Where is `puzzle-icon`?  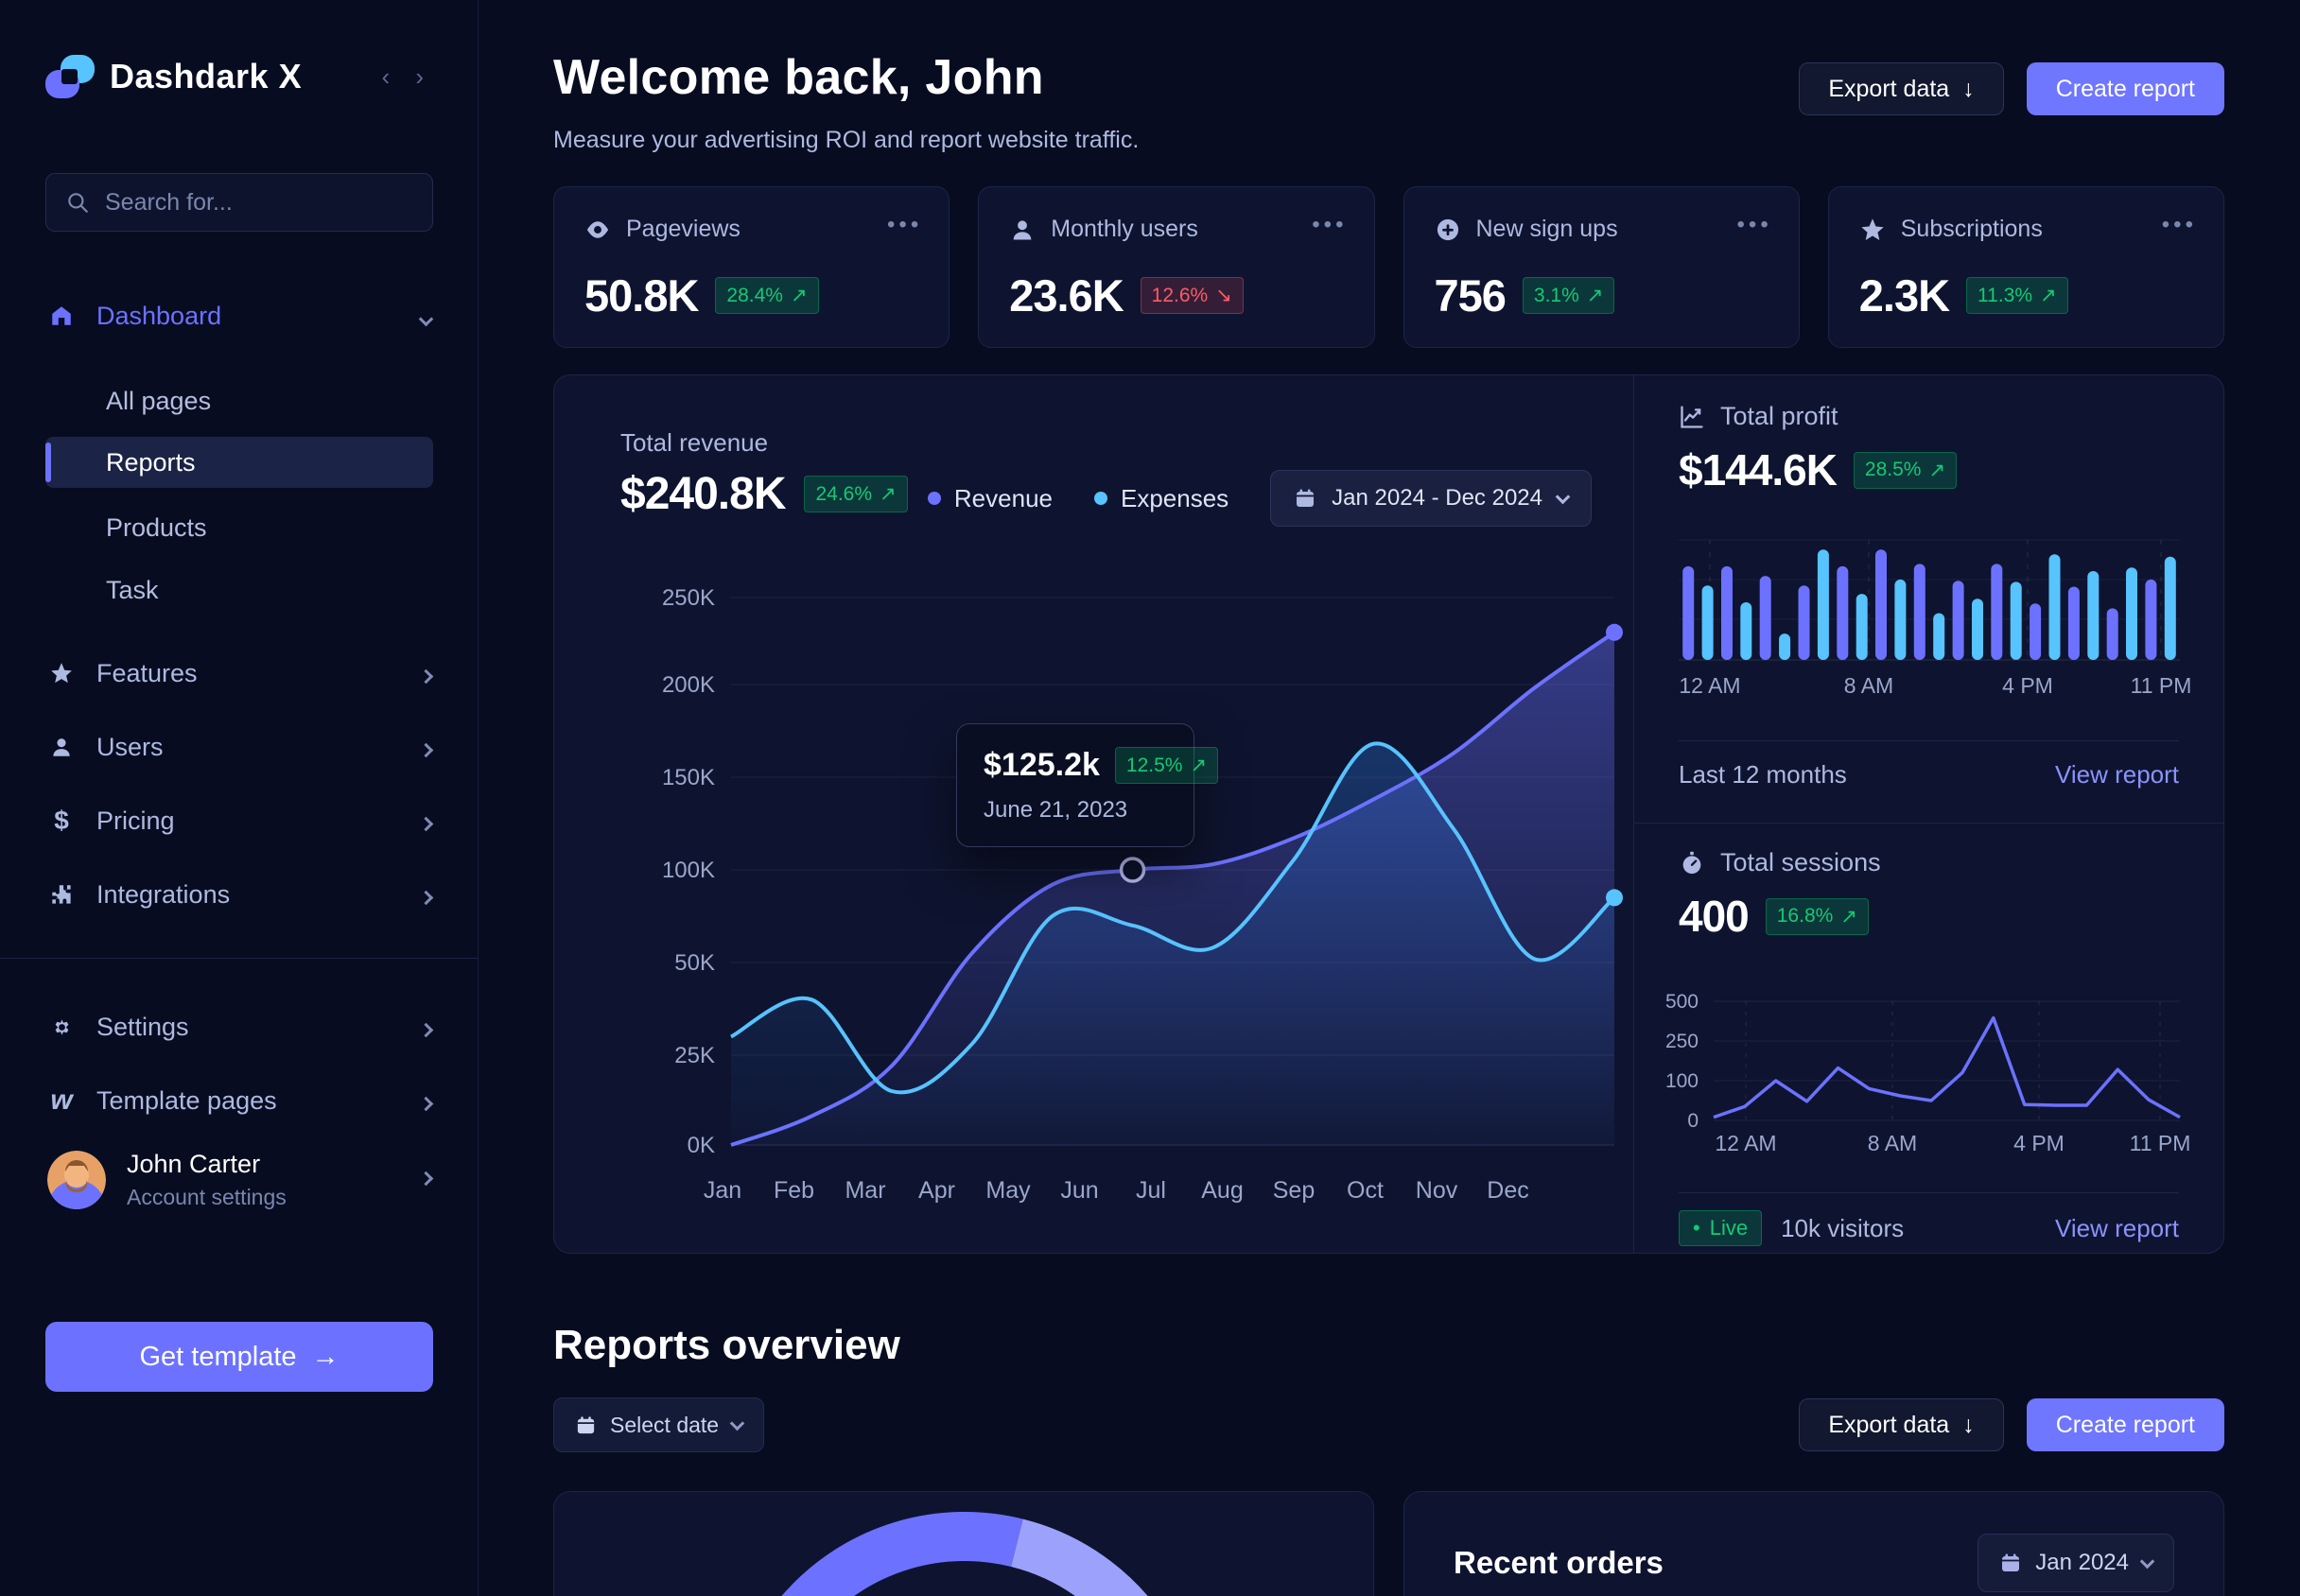 puzzle-icon is located at coordinates (61, 894).